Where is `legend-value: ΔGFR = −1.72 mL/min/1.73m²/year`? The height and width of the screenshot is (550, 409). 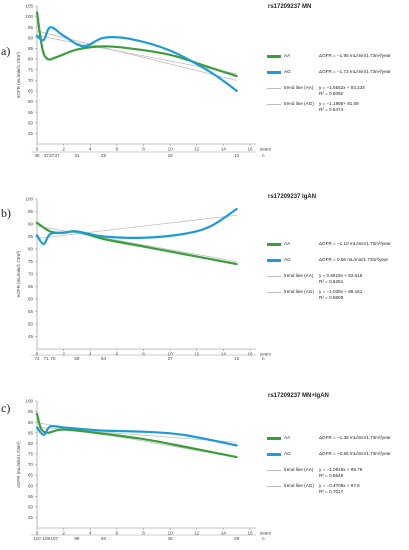
legend-value: ΔGFR = −1.72 mL/min/1.73m²/year is located at coordinates (355, 71).